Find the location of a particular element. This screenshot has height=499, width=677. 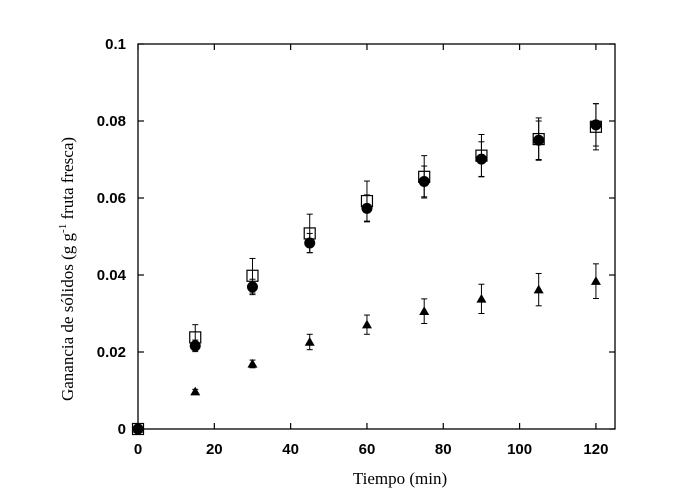

x-axis-label: Tiempo (min) is located at coordinates (400, 478).